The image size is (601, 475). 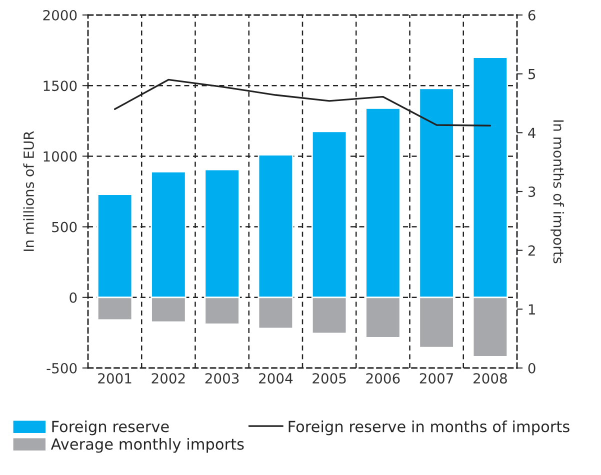 I want to click on x-tick-label: 2003, so click(x=222, y=378).